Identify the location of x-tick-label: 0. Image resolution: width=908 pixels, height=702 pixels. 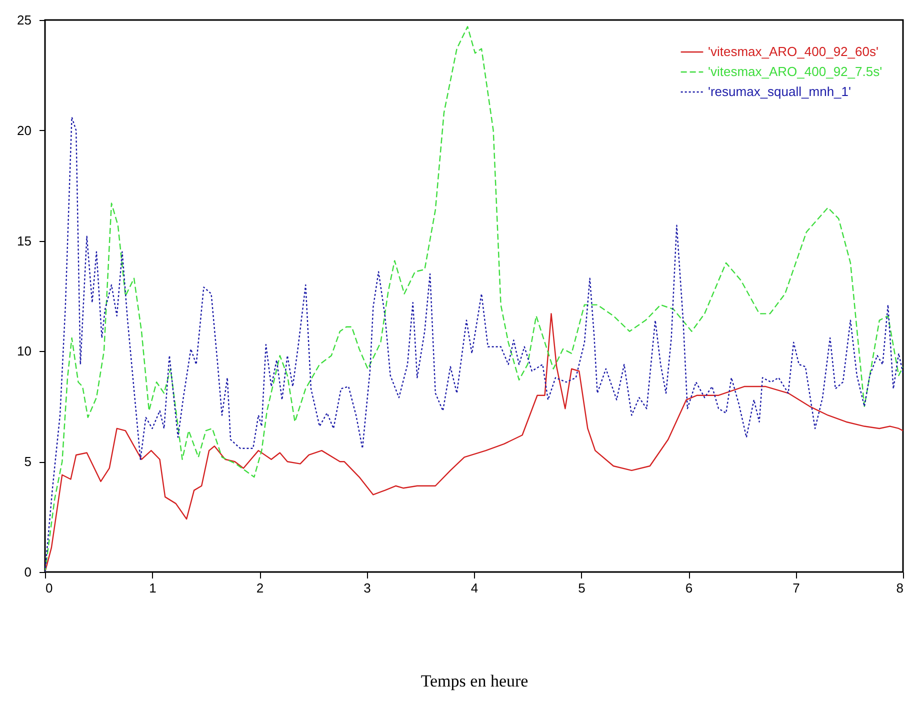
(49, 588).